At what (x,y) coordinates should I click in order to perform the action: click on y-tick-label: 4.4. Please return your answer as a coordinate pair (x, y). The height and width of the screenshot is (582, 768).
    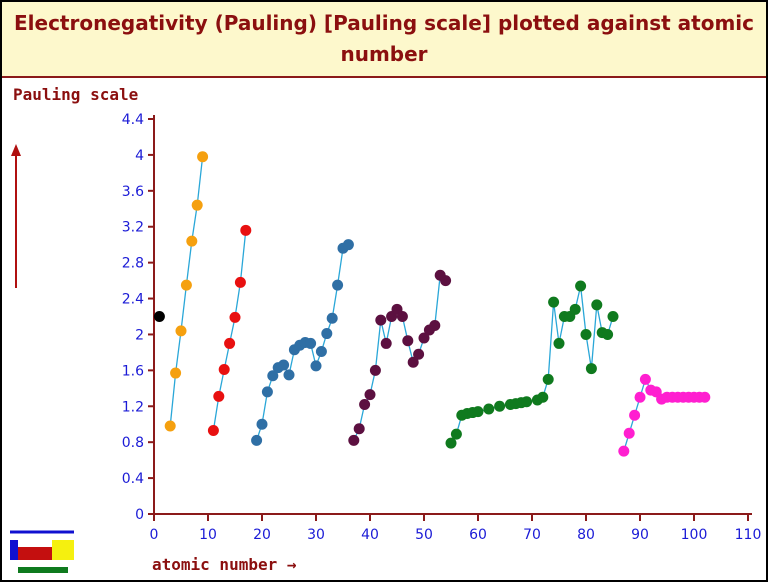
    Looking at the image, I should click on (133, 120).